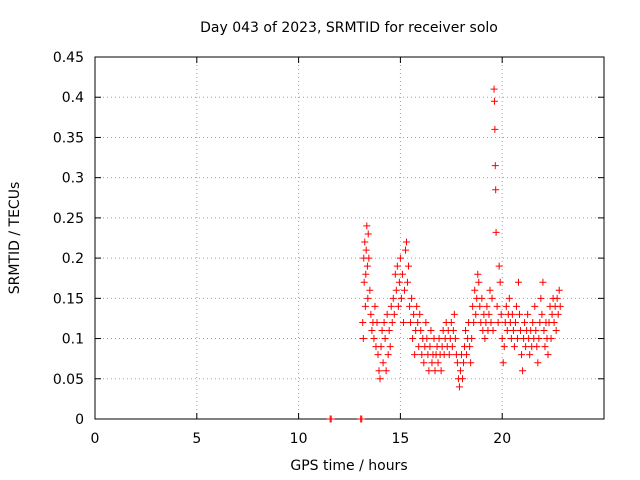  I want to click on y-tick-label: 0.45, so click(68, 58).